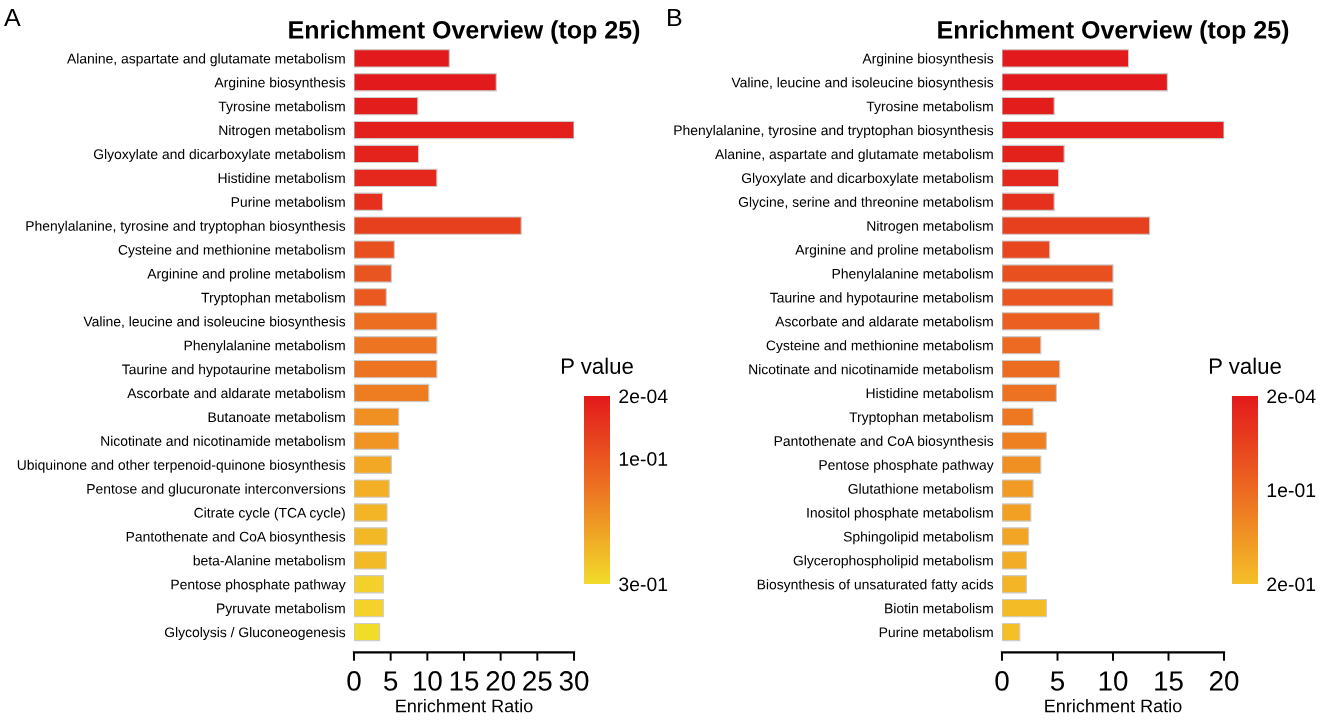  Describe the element at coordinates (537, 681) in the screenshot. I see `x-tick-label: 25` at that location.